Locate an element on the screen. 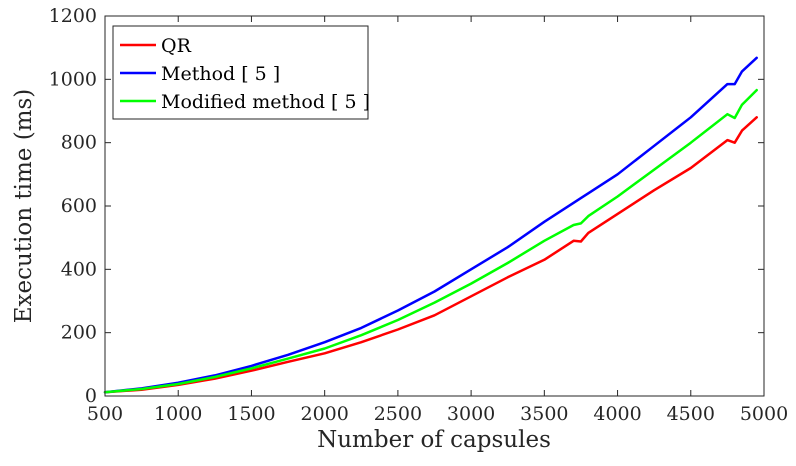 The height and width of the screenshot is (466, 796). legend-label-2: Modified method [ 5 ] is located at coordinates (265, 102).